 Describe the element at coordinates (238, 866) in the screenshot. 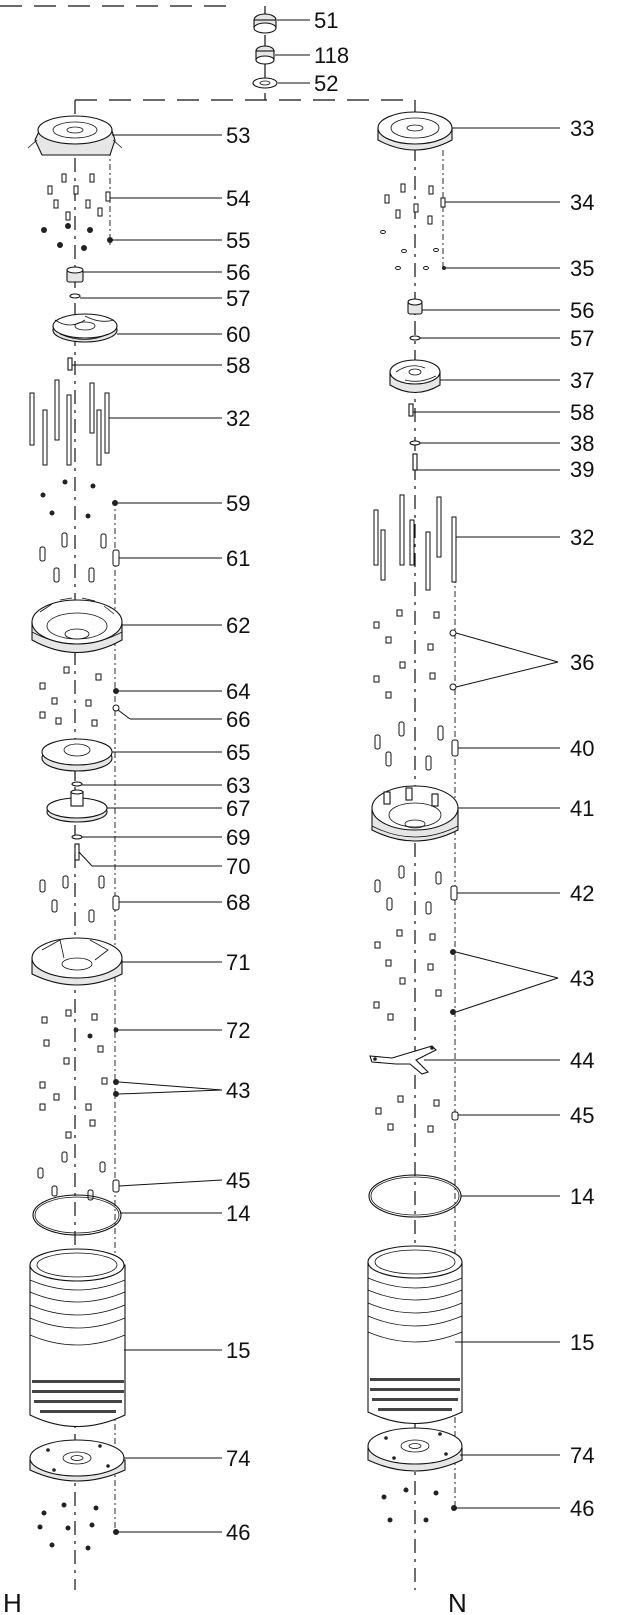

I see `callout-70: 70` at that location.